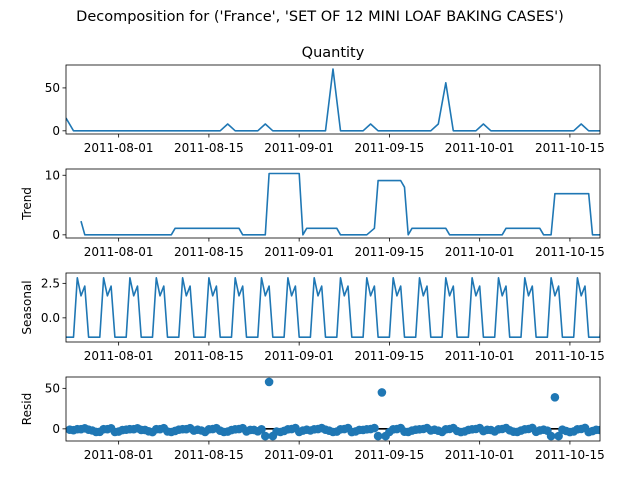 Image resolution: width=640 pixels, height=480 pixels. I want to click on resid-plot-area, so click(333, 409).